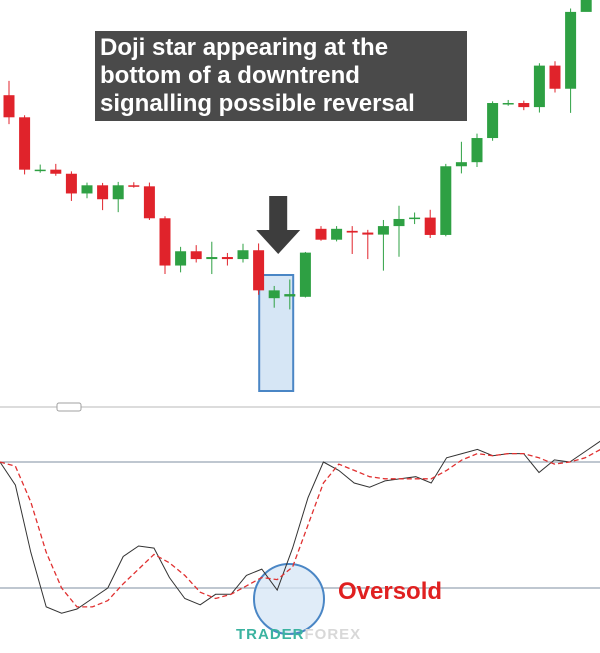  Describe the element at coordinates (390, 591) in the screenshot. I see `oversold-label: Oversold` at that location.